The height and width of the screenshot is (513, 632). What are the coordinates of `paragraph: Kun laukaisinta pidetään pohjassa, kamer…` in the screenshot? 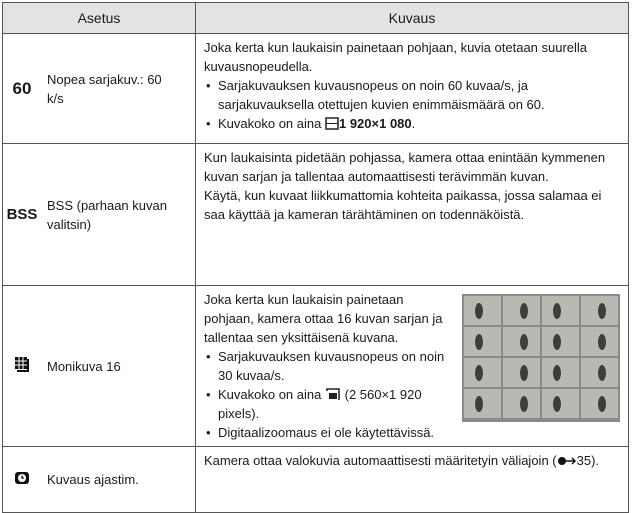 It's located at (405, 167).